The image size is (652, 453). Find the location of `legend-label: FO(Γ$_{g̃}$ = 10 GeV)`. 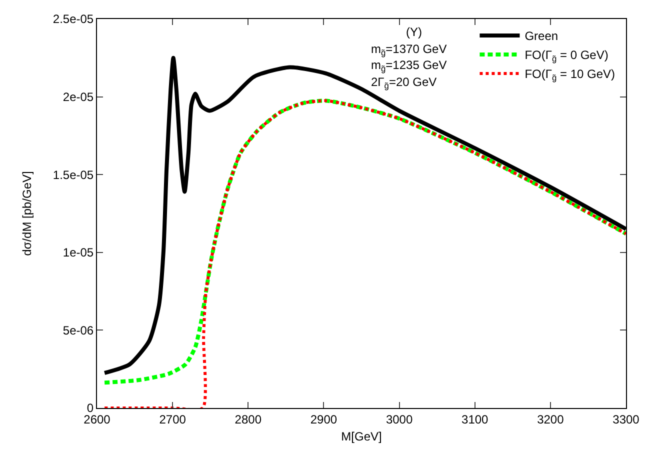

legend-label: FO(Γ$_{g̃}$ = 10 GeV) is located at coordinates (570, 75).